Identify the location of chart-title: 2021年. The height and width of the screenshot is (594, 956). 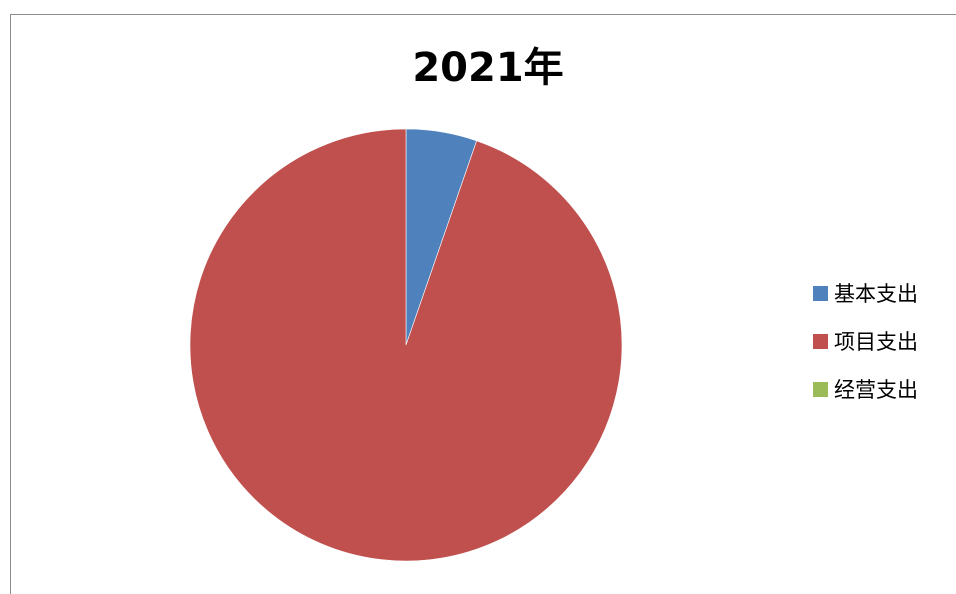
(488, 68).